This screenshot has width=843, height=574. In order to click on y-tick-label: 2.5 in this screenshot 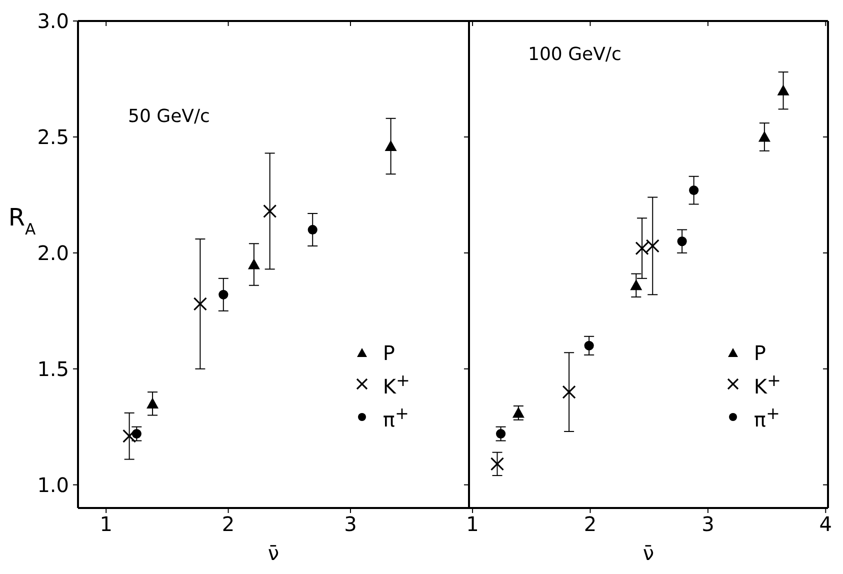, I will do `click(53, 137)`.